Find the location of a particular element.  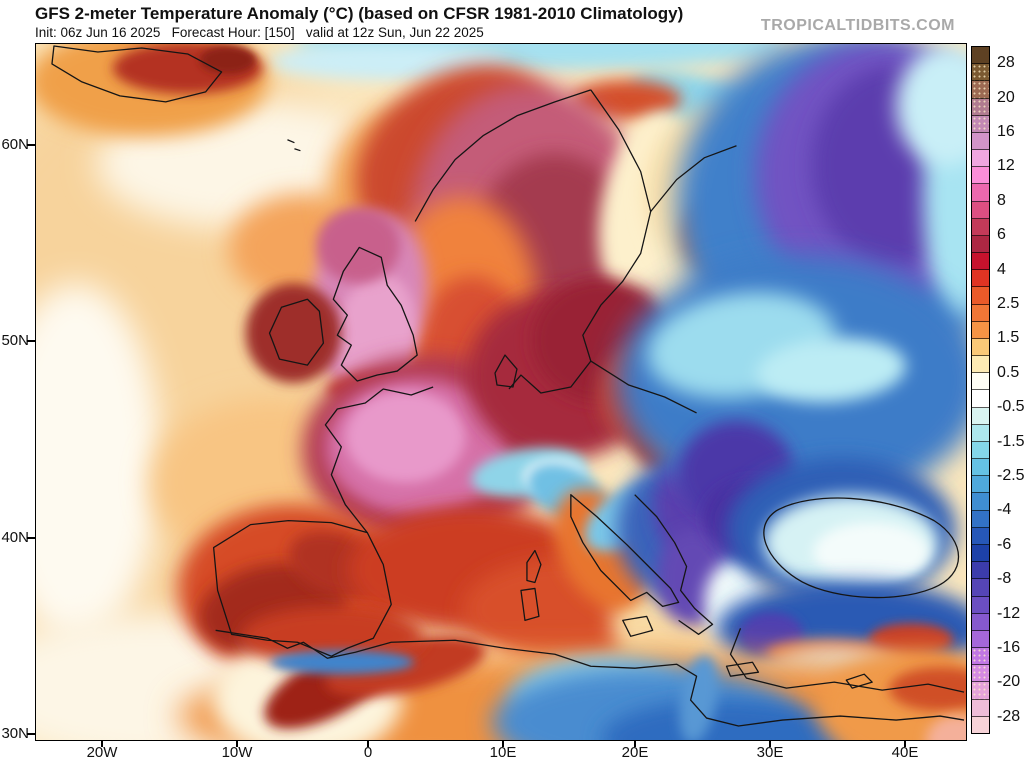

lat-label-30N: 30N is located at coordinates (15, 733).